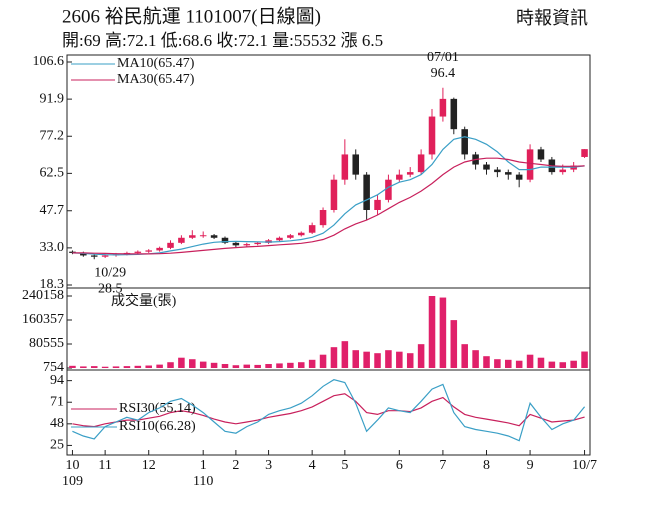 The height and width of the screenshot is (505, 656). What do you see at coordinates (53, 367) in the screenshot?
I see `y-tick-label: 754` at bounding box center [53, 367].